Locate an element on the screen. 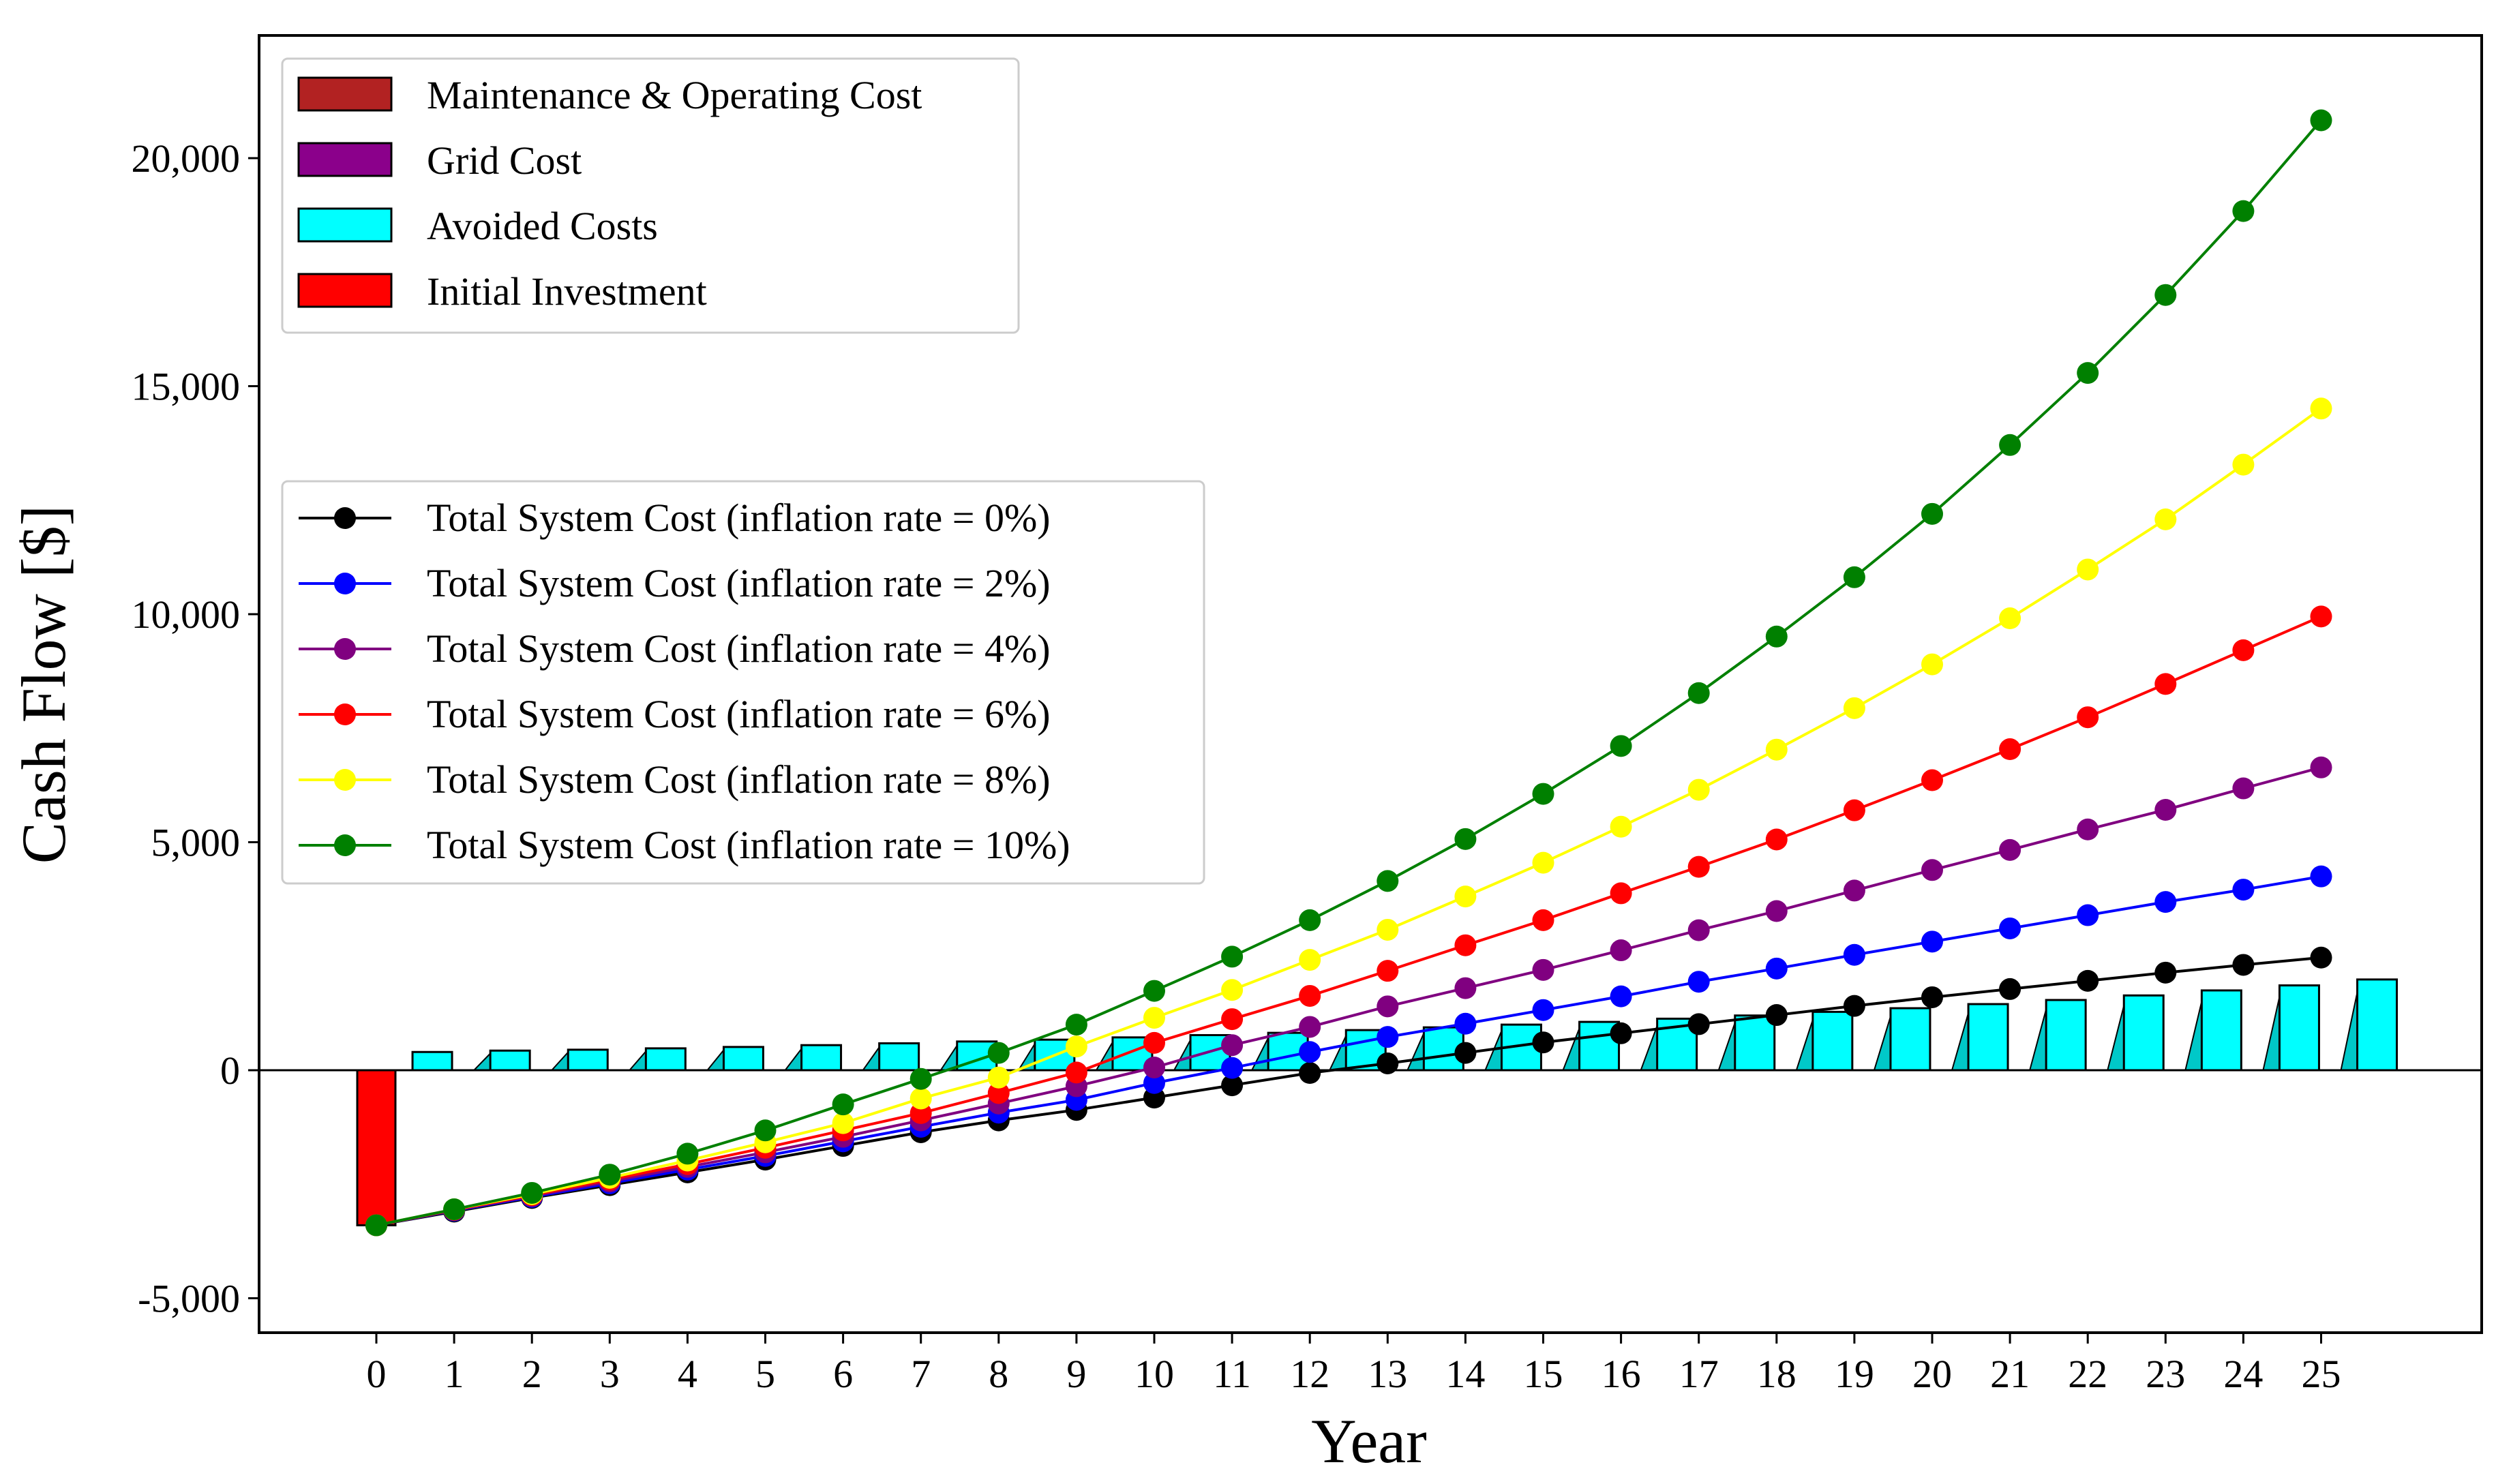 The width and height of the screenshot is (2496, 1484). line-legend-box is located at coordinates (743, 682).